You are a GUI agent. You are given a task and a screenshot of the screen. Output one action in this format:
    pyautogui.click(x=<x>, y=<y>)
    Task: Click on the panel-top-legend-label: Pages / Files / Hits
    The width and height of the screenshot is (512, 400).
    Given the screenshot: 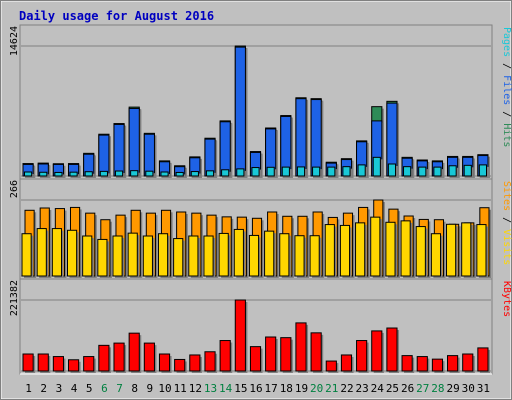 What is the action you would take?
    pyautogui.click(x=506, y=87)
    